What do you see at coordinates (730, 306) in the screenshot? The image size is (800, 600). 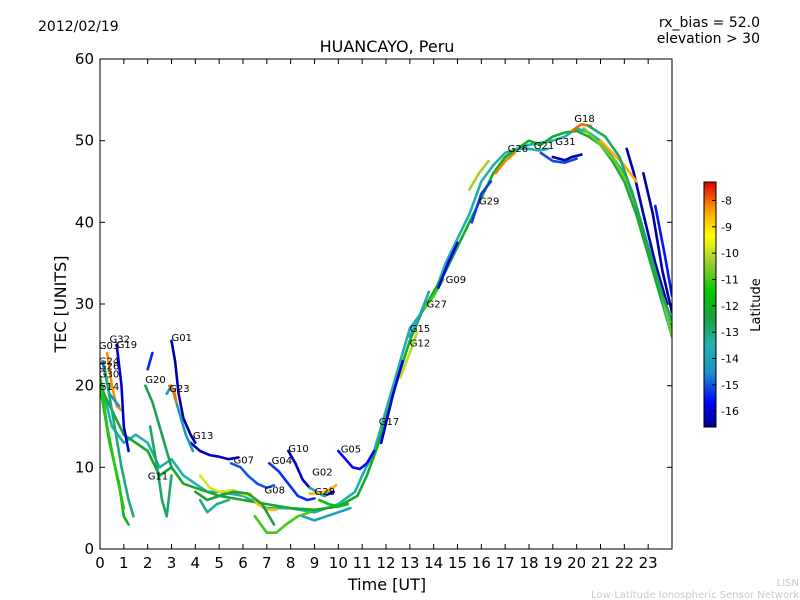 I see `colorbar-tick-label: -12` at bounding box center [730, 306].